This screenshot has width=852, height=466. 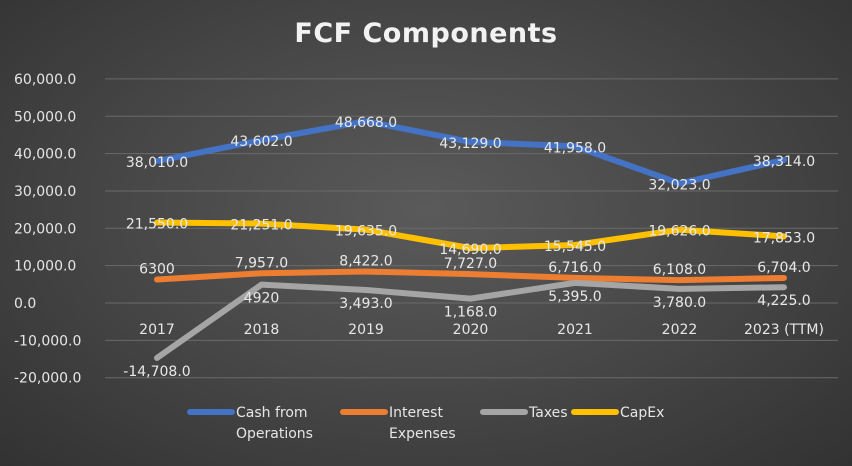 What do you see at coordinates (157, 163) in the screenshot?
I see `data-label: 38,010.0` at bounding box center [157, 163].